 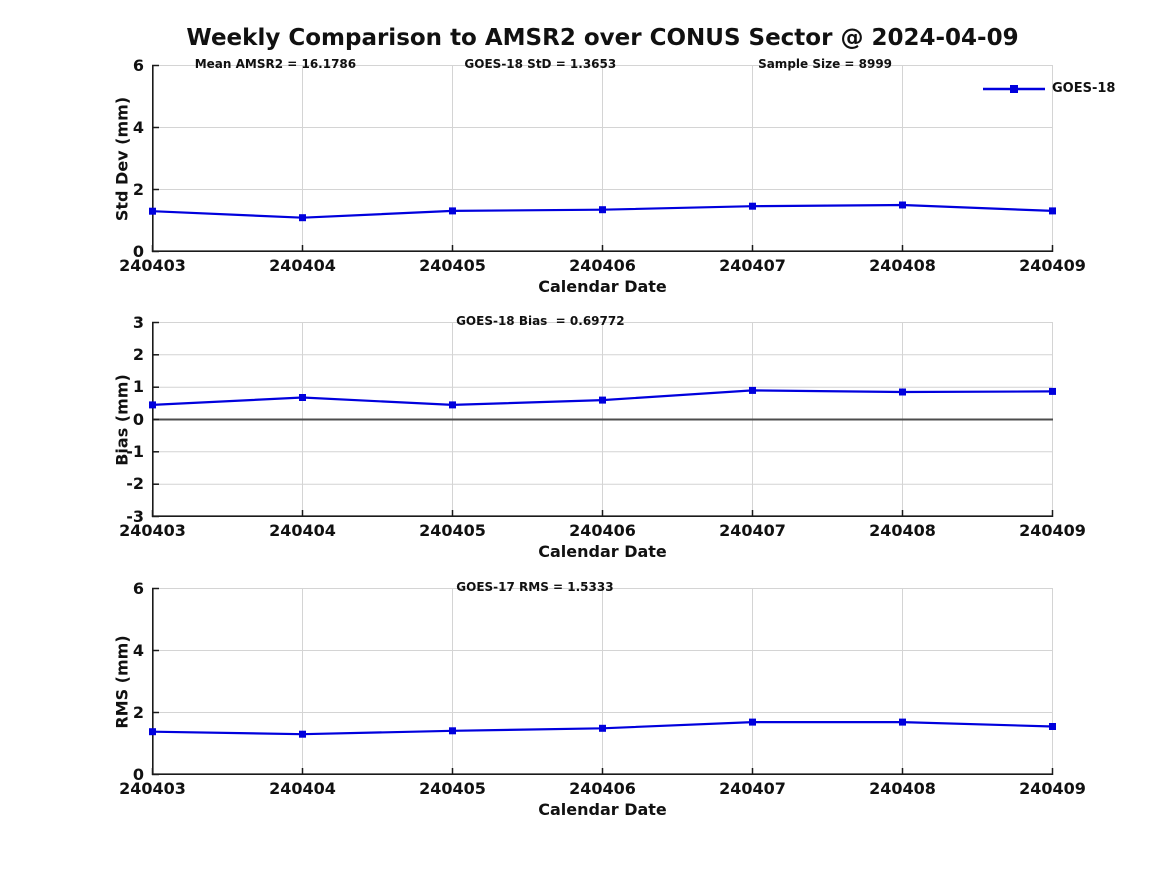 I want to click on y-axis-label: Bias (mm), so click(x=122, y=419).